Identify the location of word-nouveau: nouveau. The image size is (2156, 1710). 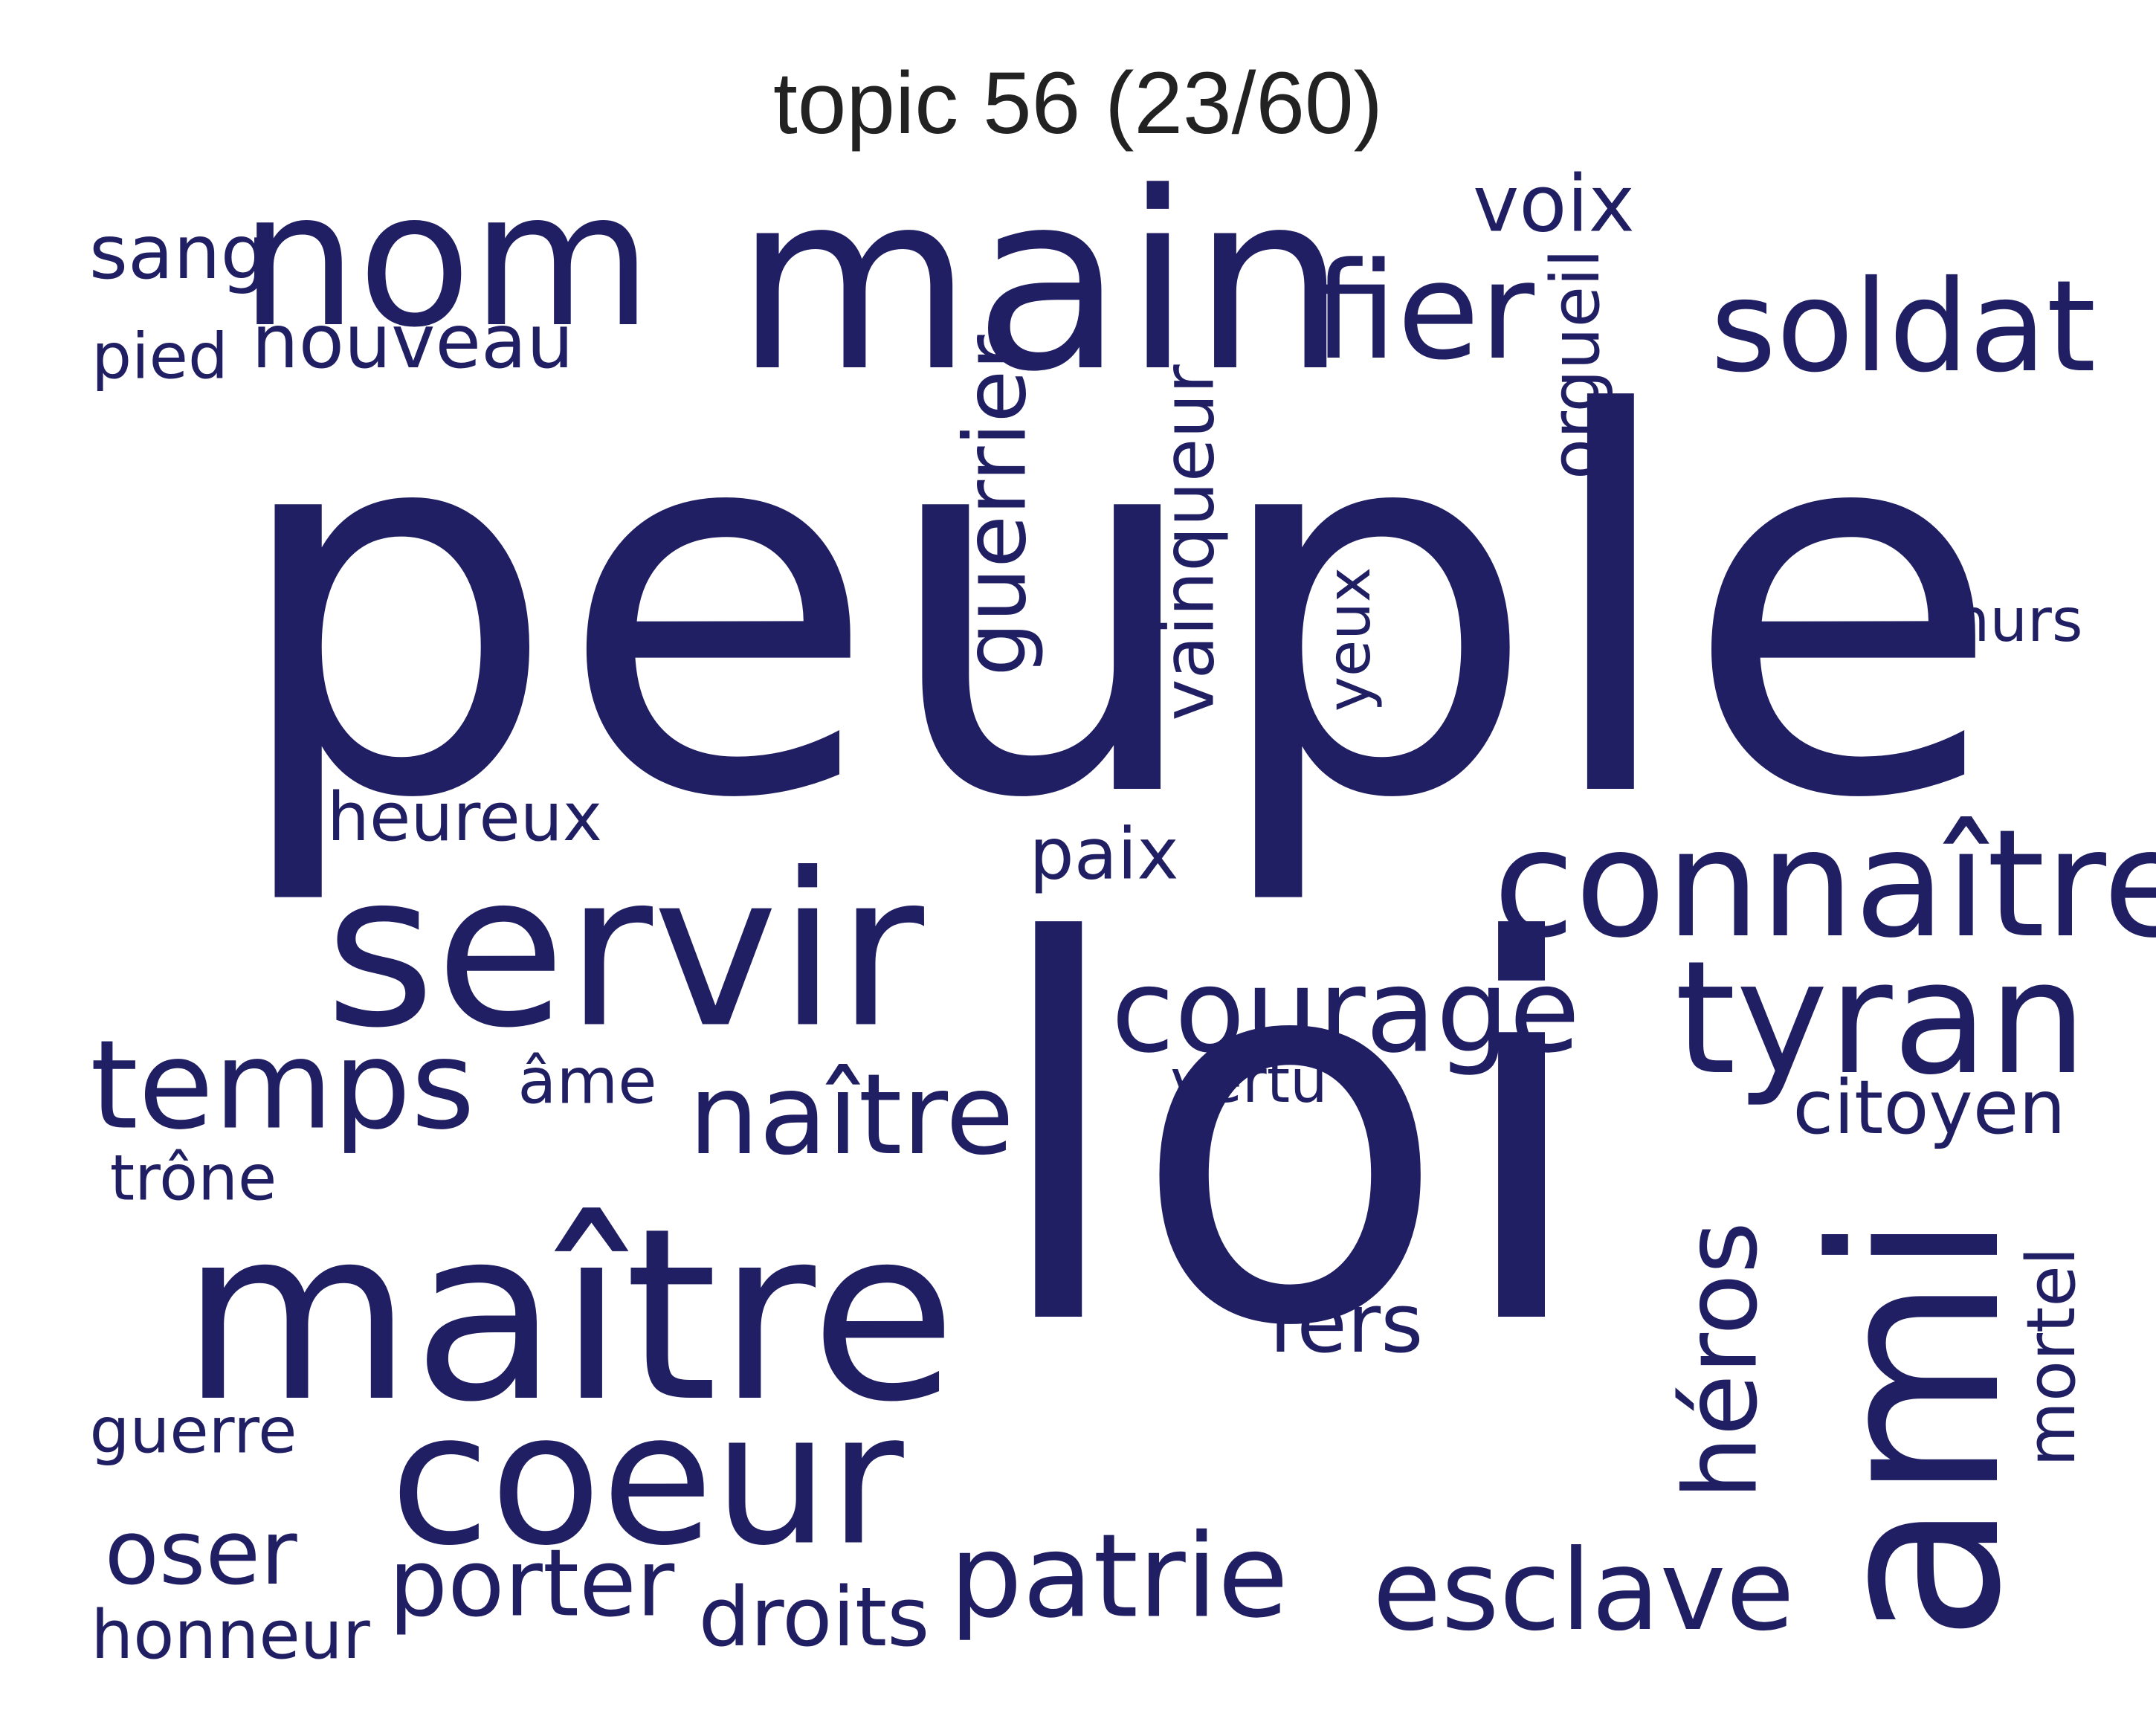
(412, 341).